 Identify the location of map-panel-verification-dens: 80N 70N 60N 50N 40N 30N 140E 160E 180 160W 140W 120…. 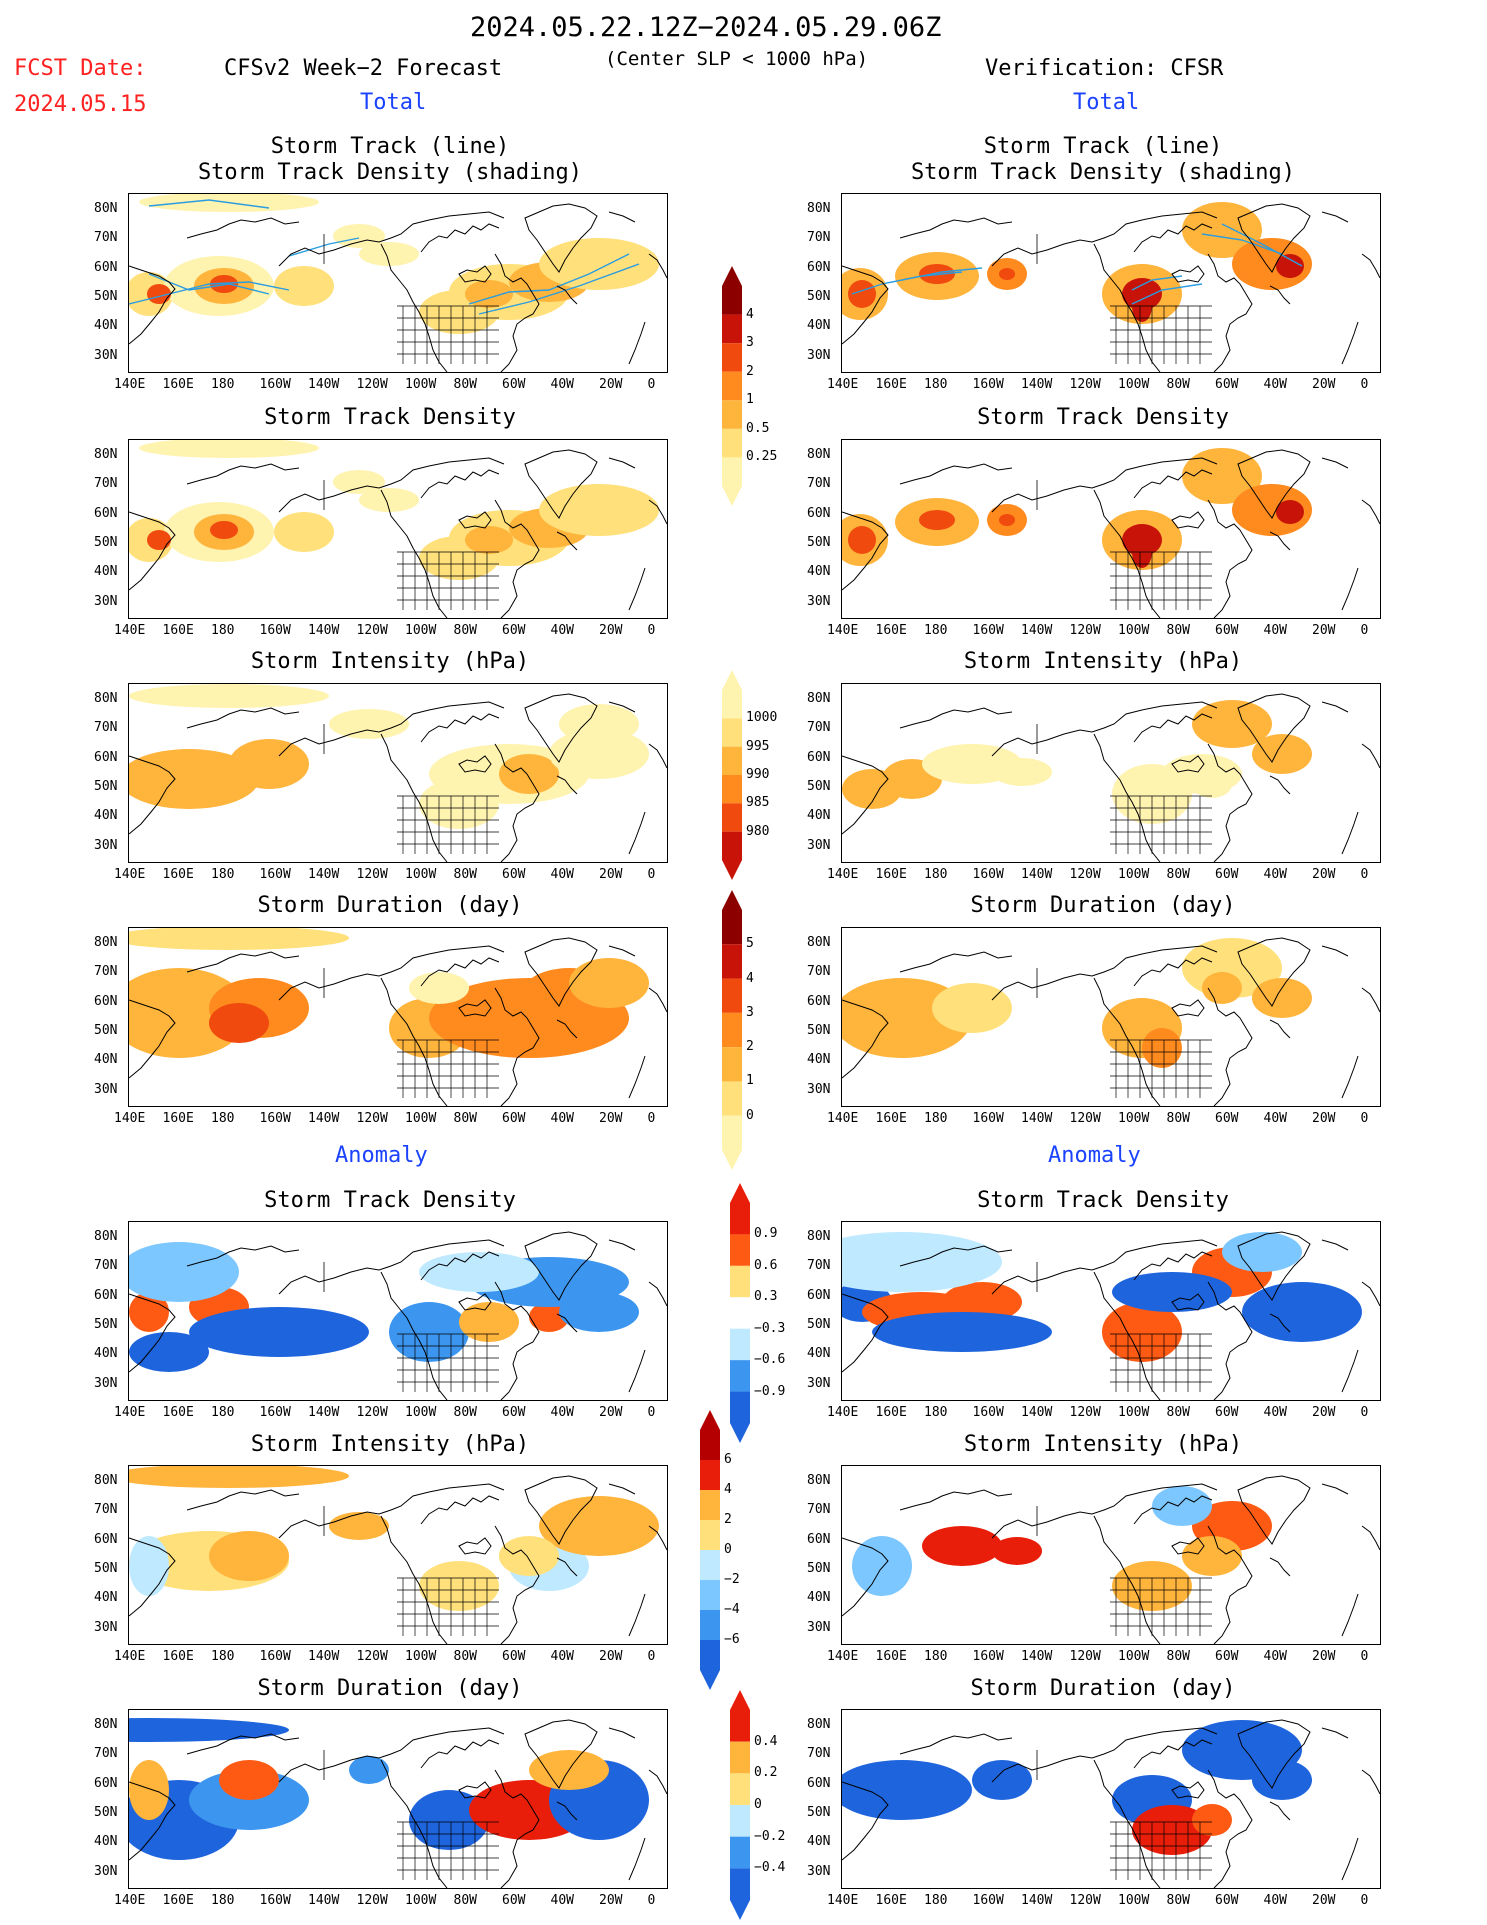
(1094, 538).